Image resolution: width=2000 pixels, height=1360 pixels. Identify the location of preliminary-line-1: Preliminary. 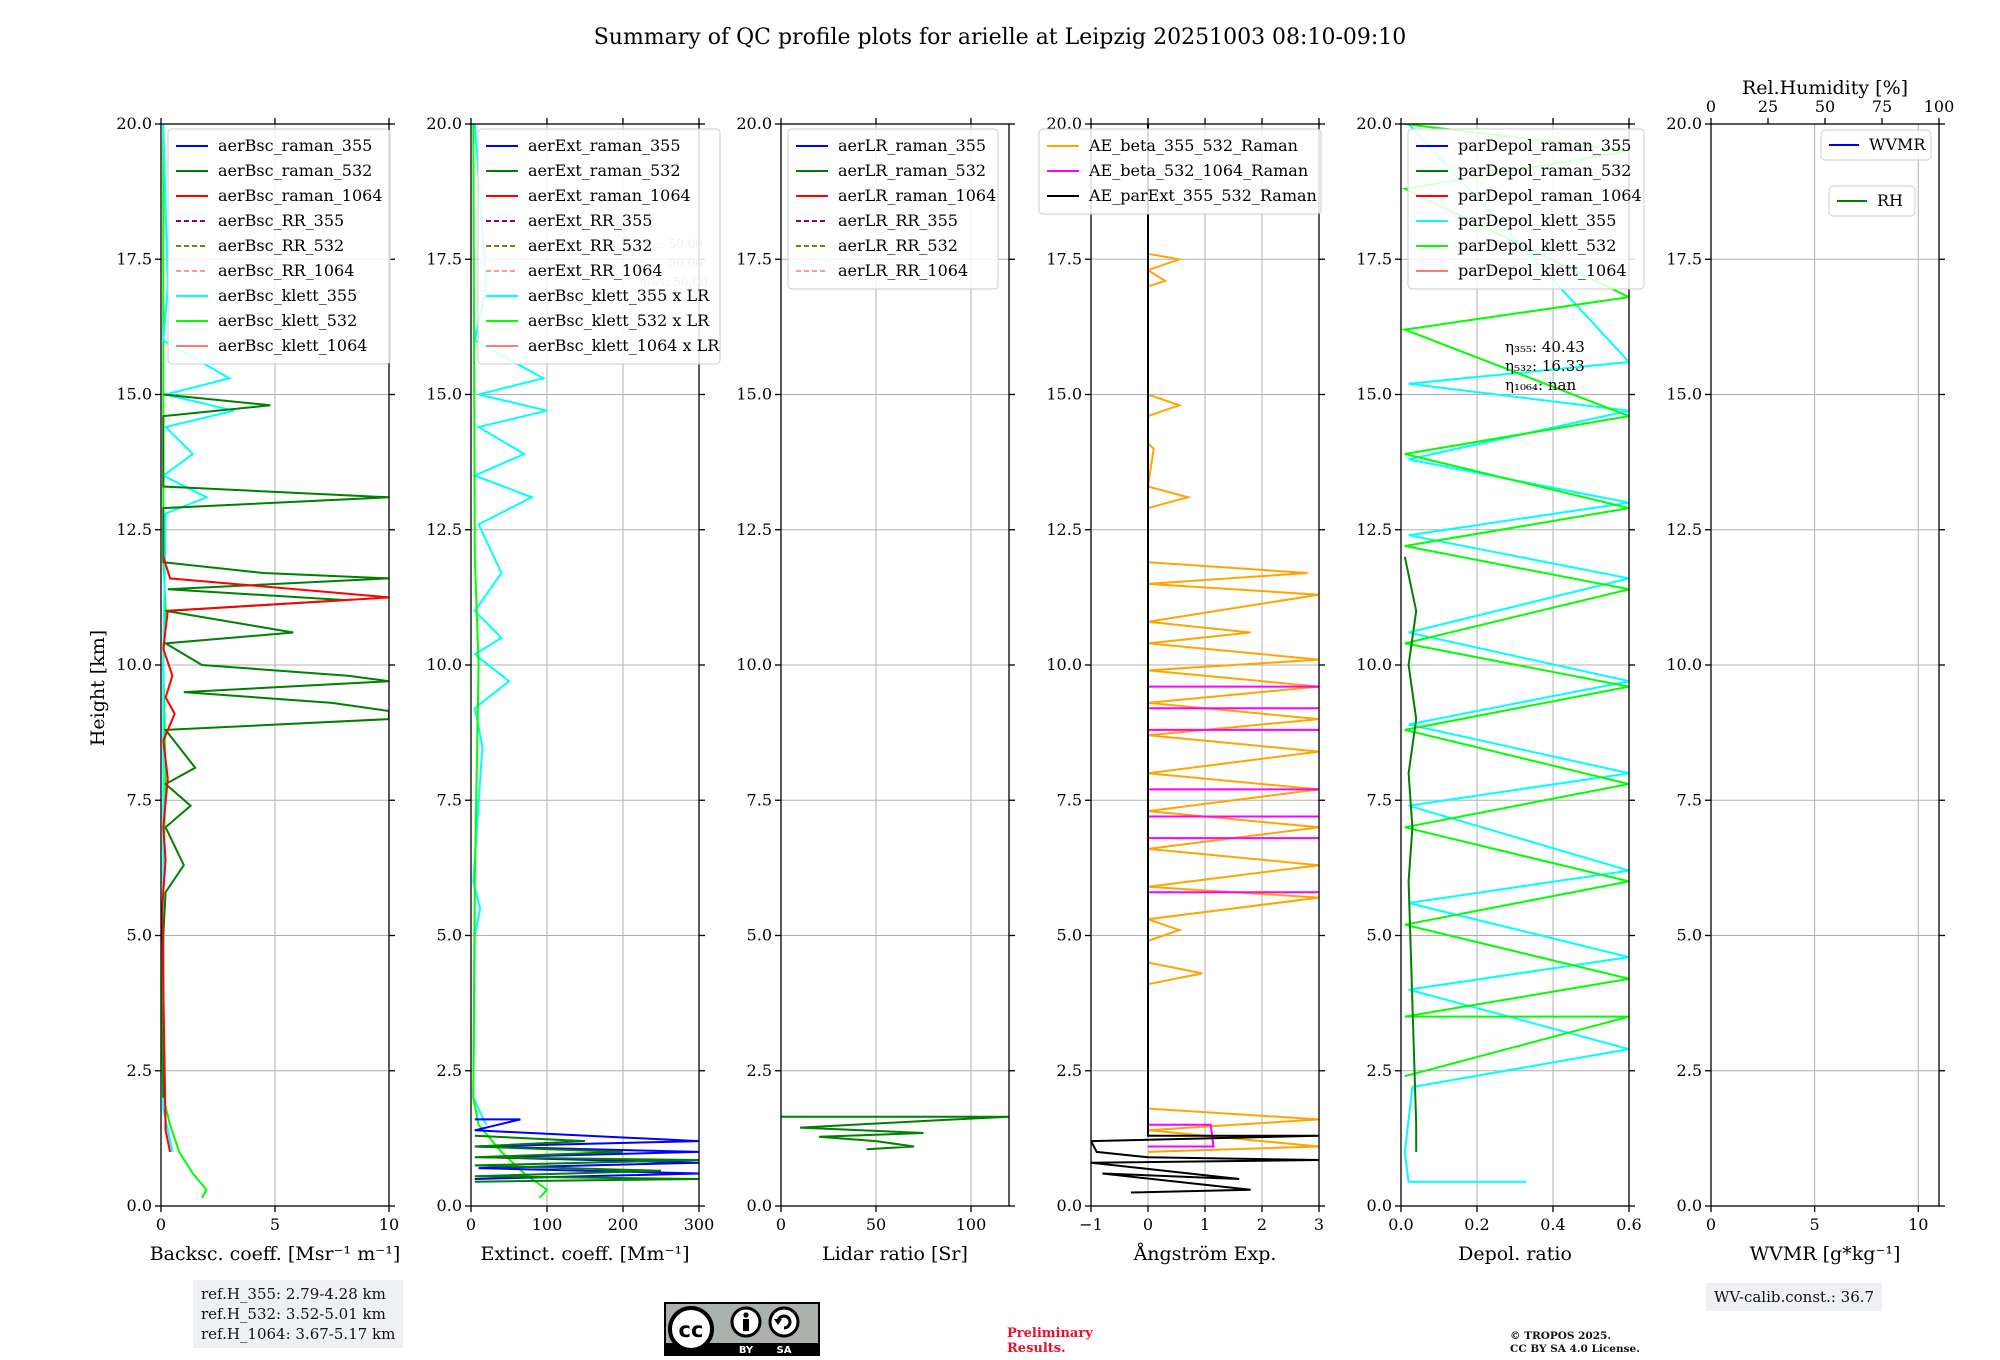
(1050, 1333).